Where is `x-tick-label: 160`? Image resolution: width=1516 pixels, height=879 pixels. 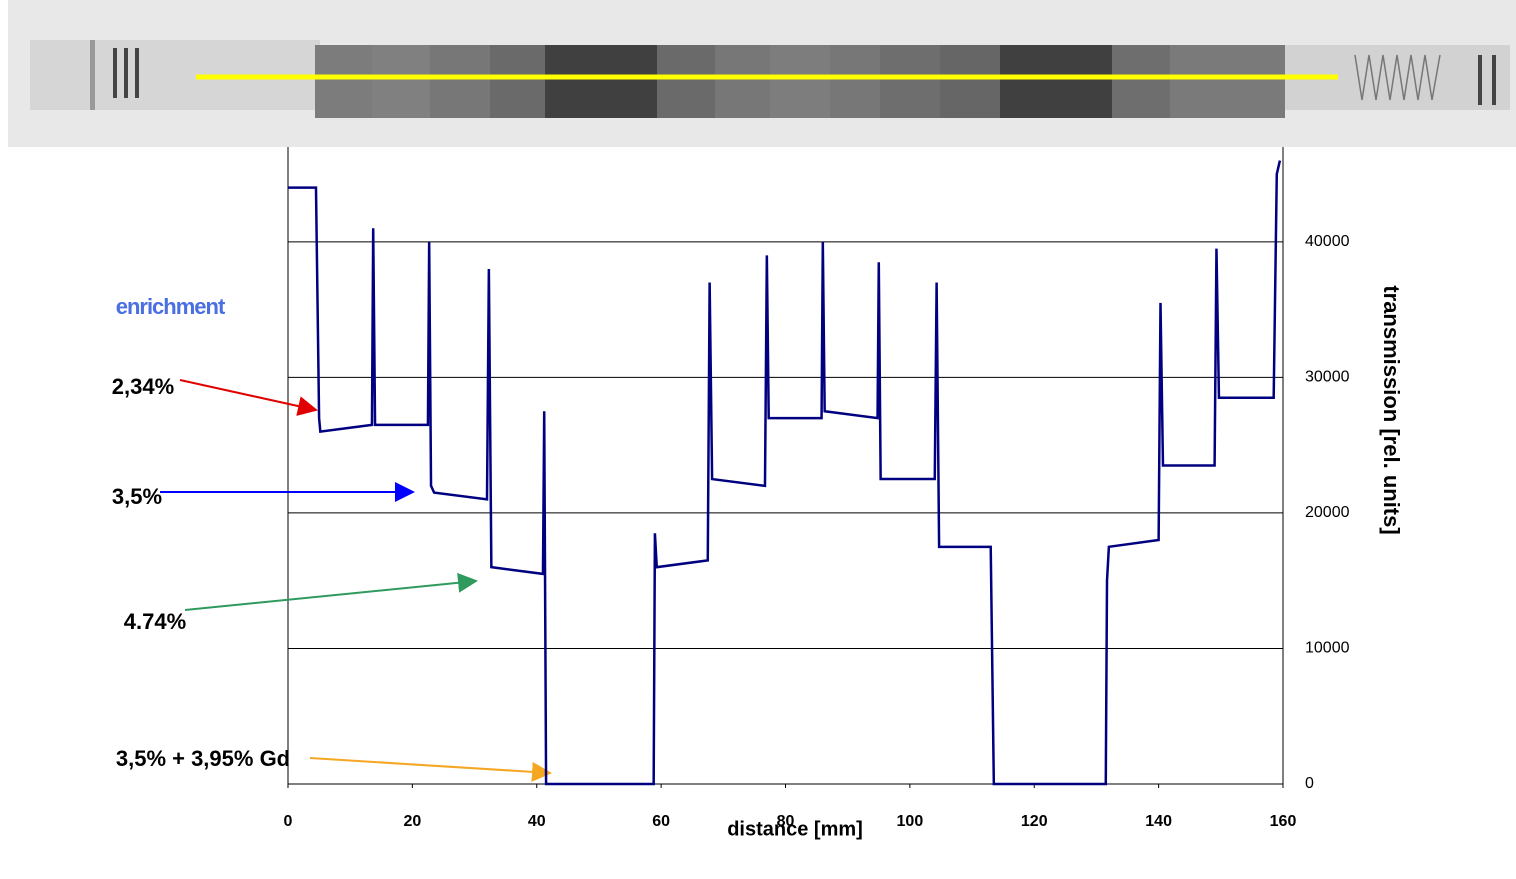 x-tick-label: 160 is located at coordinates (1283, 821).